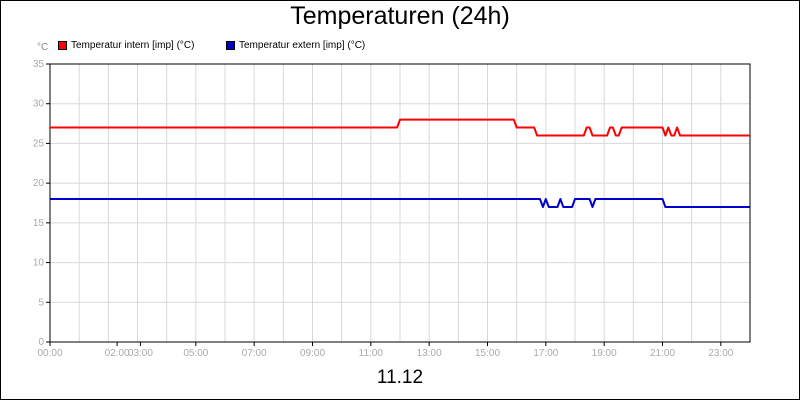 This screenshot has height=400, width=800. What do you see at coordinates (39, 64) in the screenshot?
I see `y-tick-label: 35` at bounding box center [39, 64].